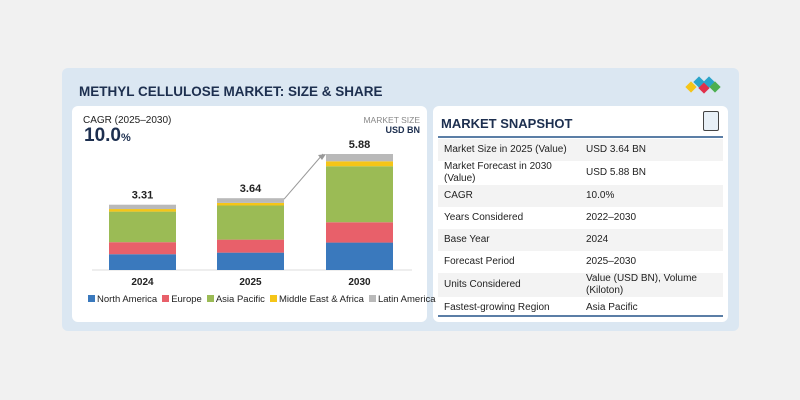  What do you see at coordinates (711, 121) in the screenshot?
I see `report-icon` at bounding box center [711, 121].